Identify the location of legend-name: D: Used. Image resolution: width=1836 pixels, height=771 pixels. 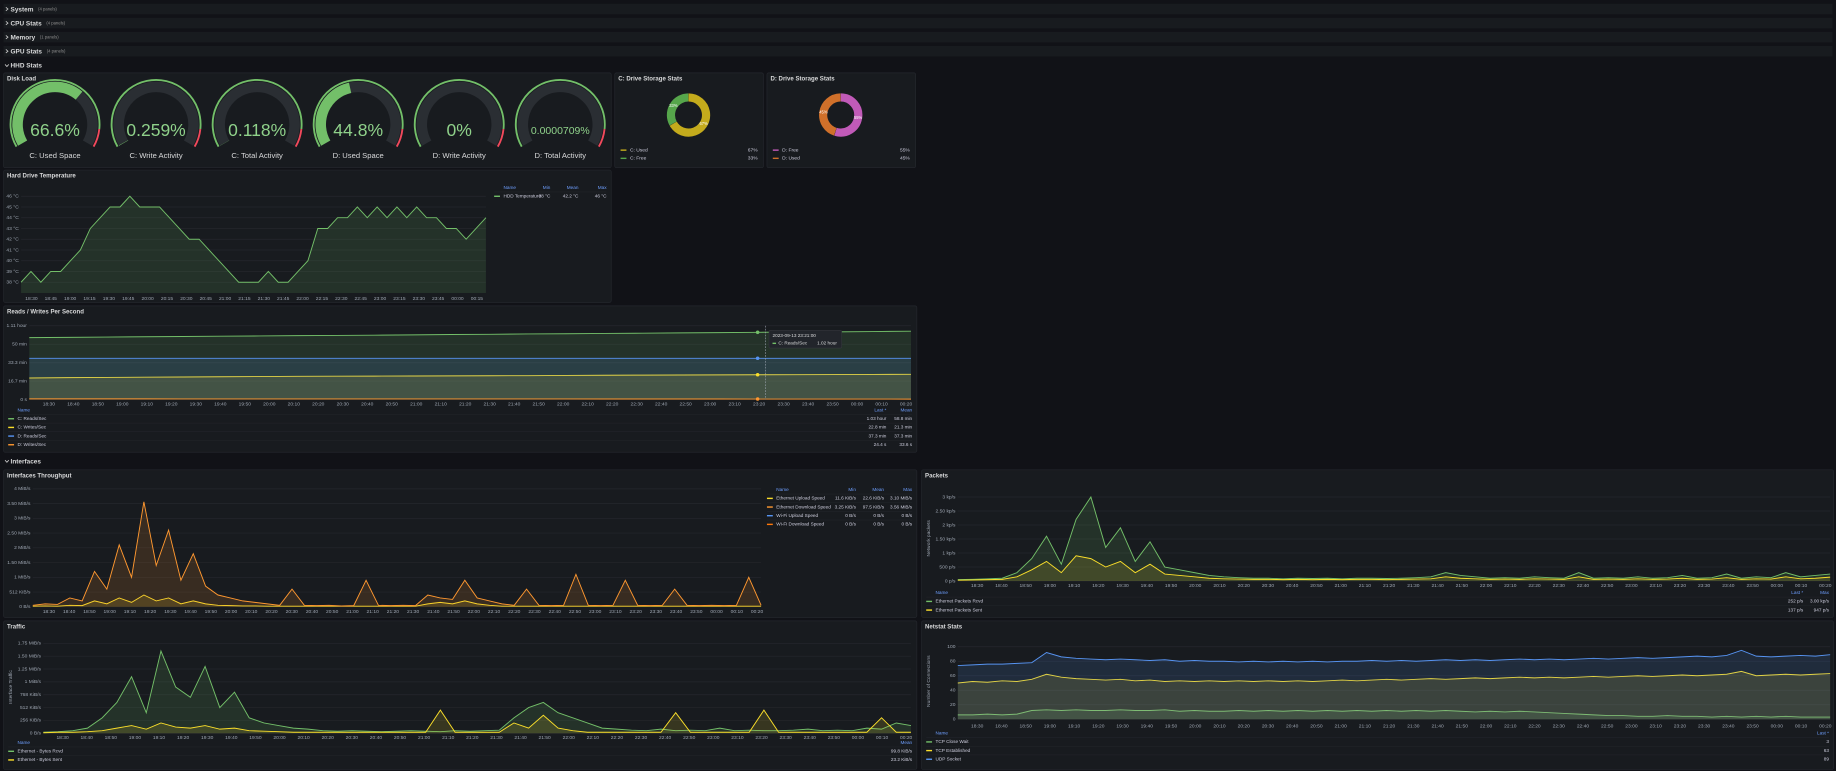
(791, 159).